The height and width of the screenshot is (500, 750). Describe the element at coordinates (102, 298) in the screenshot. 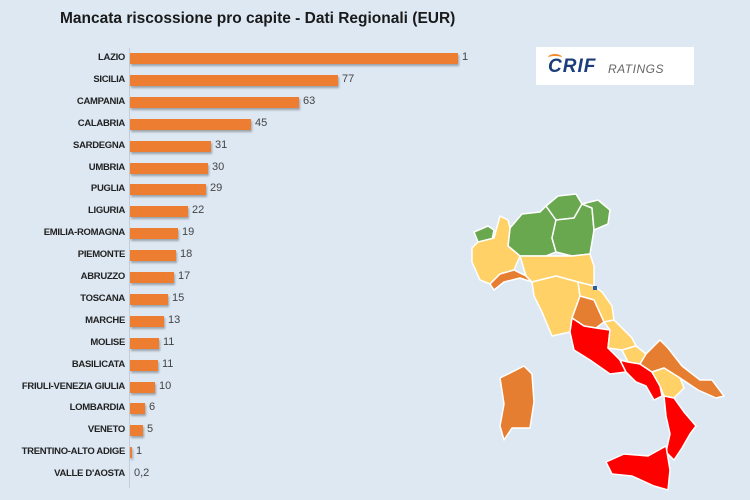

I see `category-label: TOSCANA` at that location.